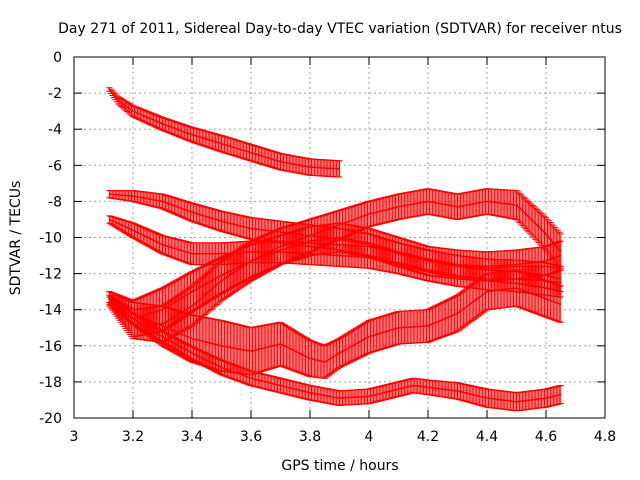 This screenshot has width=640, height=480. I want to click on series-line, so click(224, 129).